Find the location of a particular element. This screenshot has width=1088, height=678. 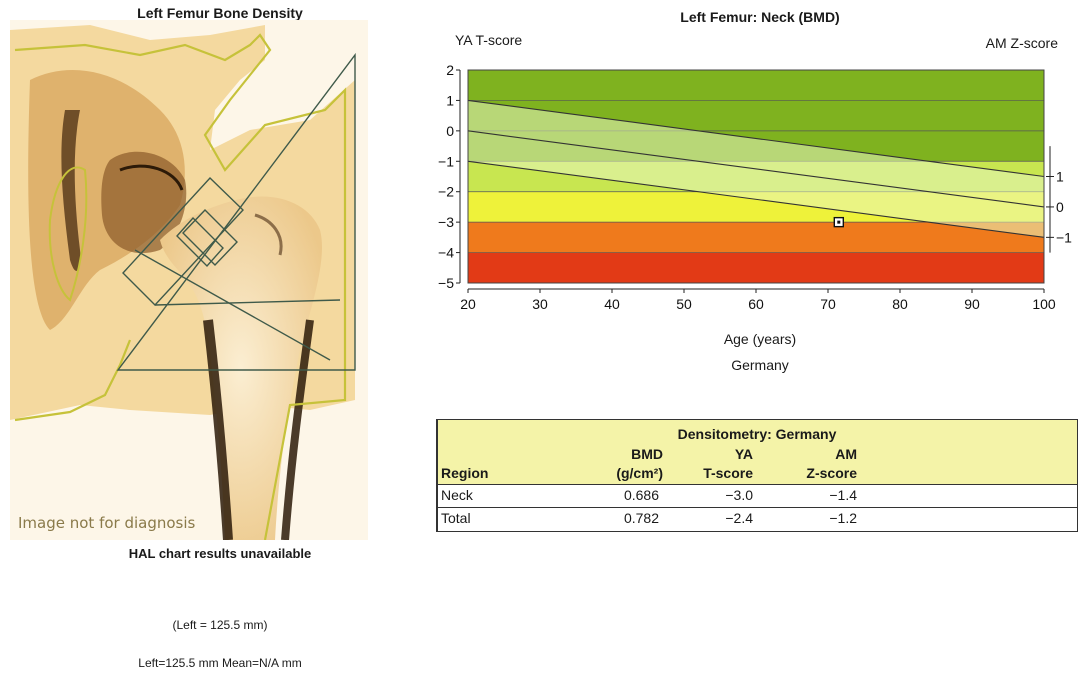

x-tick-label: 50 is located at coordinates (684, 304).